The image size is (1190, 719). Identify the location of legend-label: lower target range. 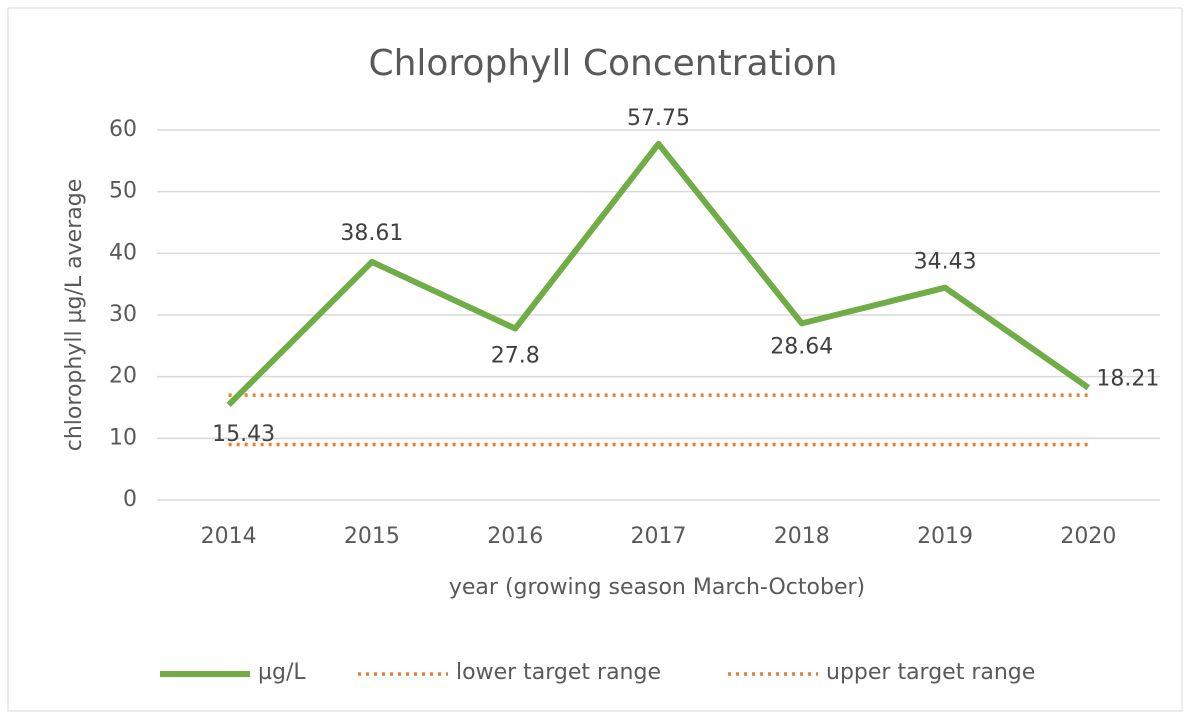
(558, 672).